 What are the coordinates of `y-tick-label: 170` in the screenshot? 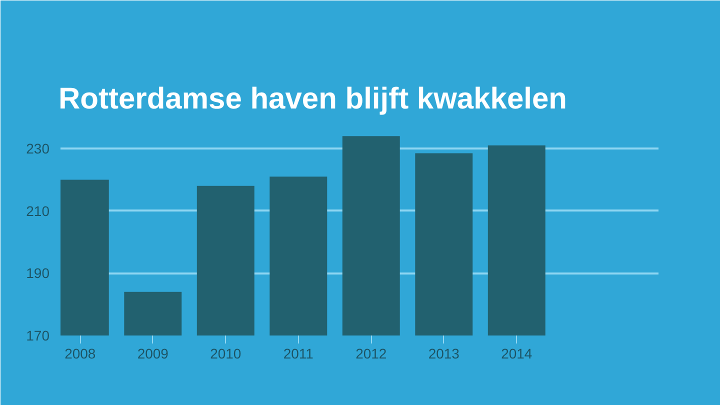 It's located at (38, 336).